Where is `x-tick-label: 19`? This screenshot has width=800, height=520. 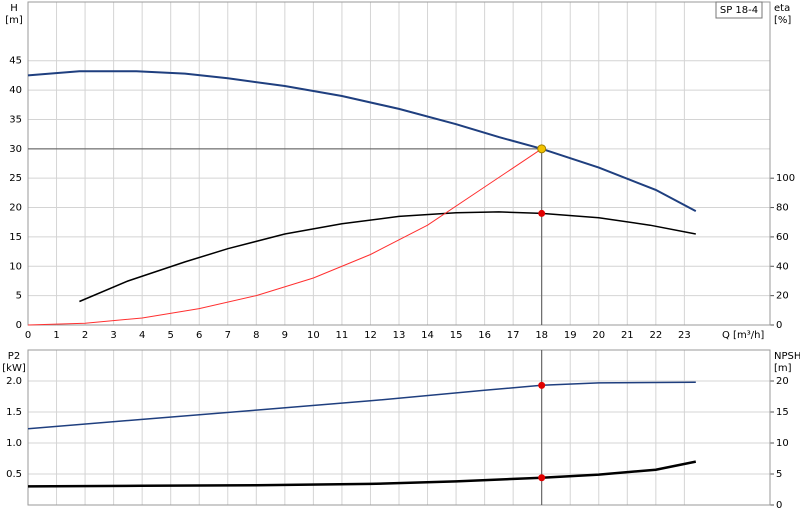 x-tick-label: 19 is located at coordinates (570, 335).